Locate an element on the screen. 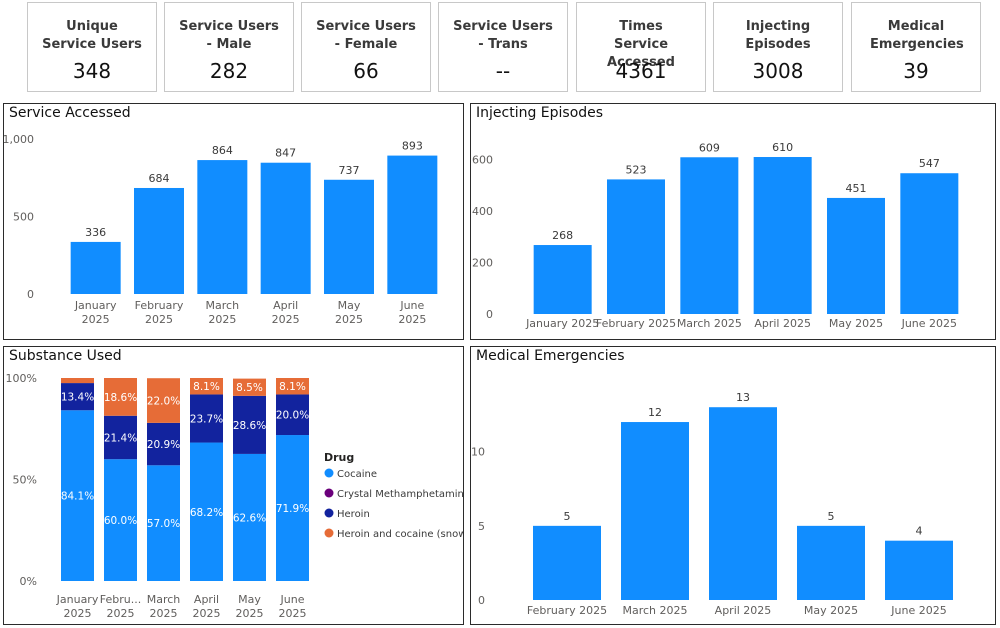 This screenshot has height=628, width=1000. y-tick-label: 5 is located at coordinates (481, 526).